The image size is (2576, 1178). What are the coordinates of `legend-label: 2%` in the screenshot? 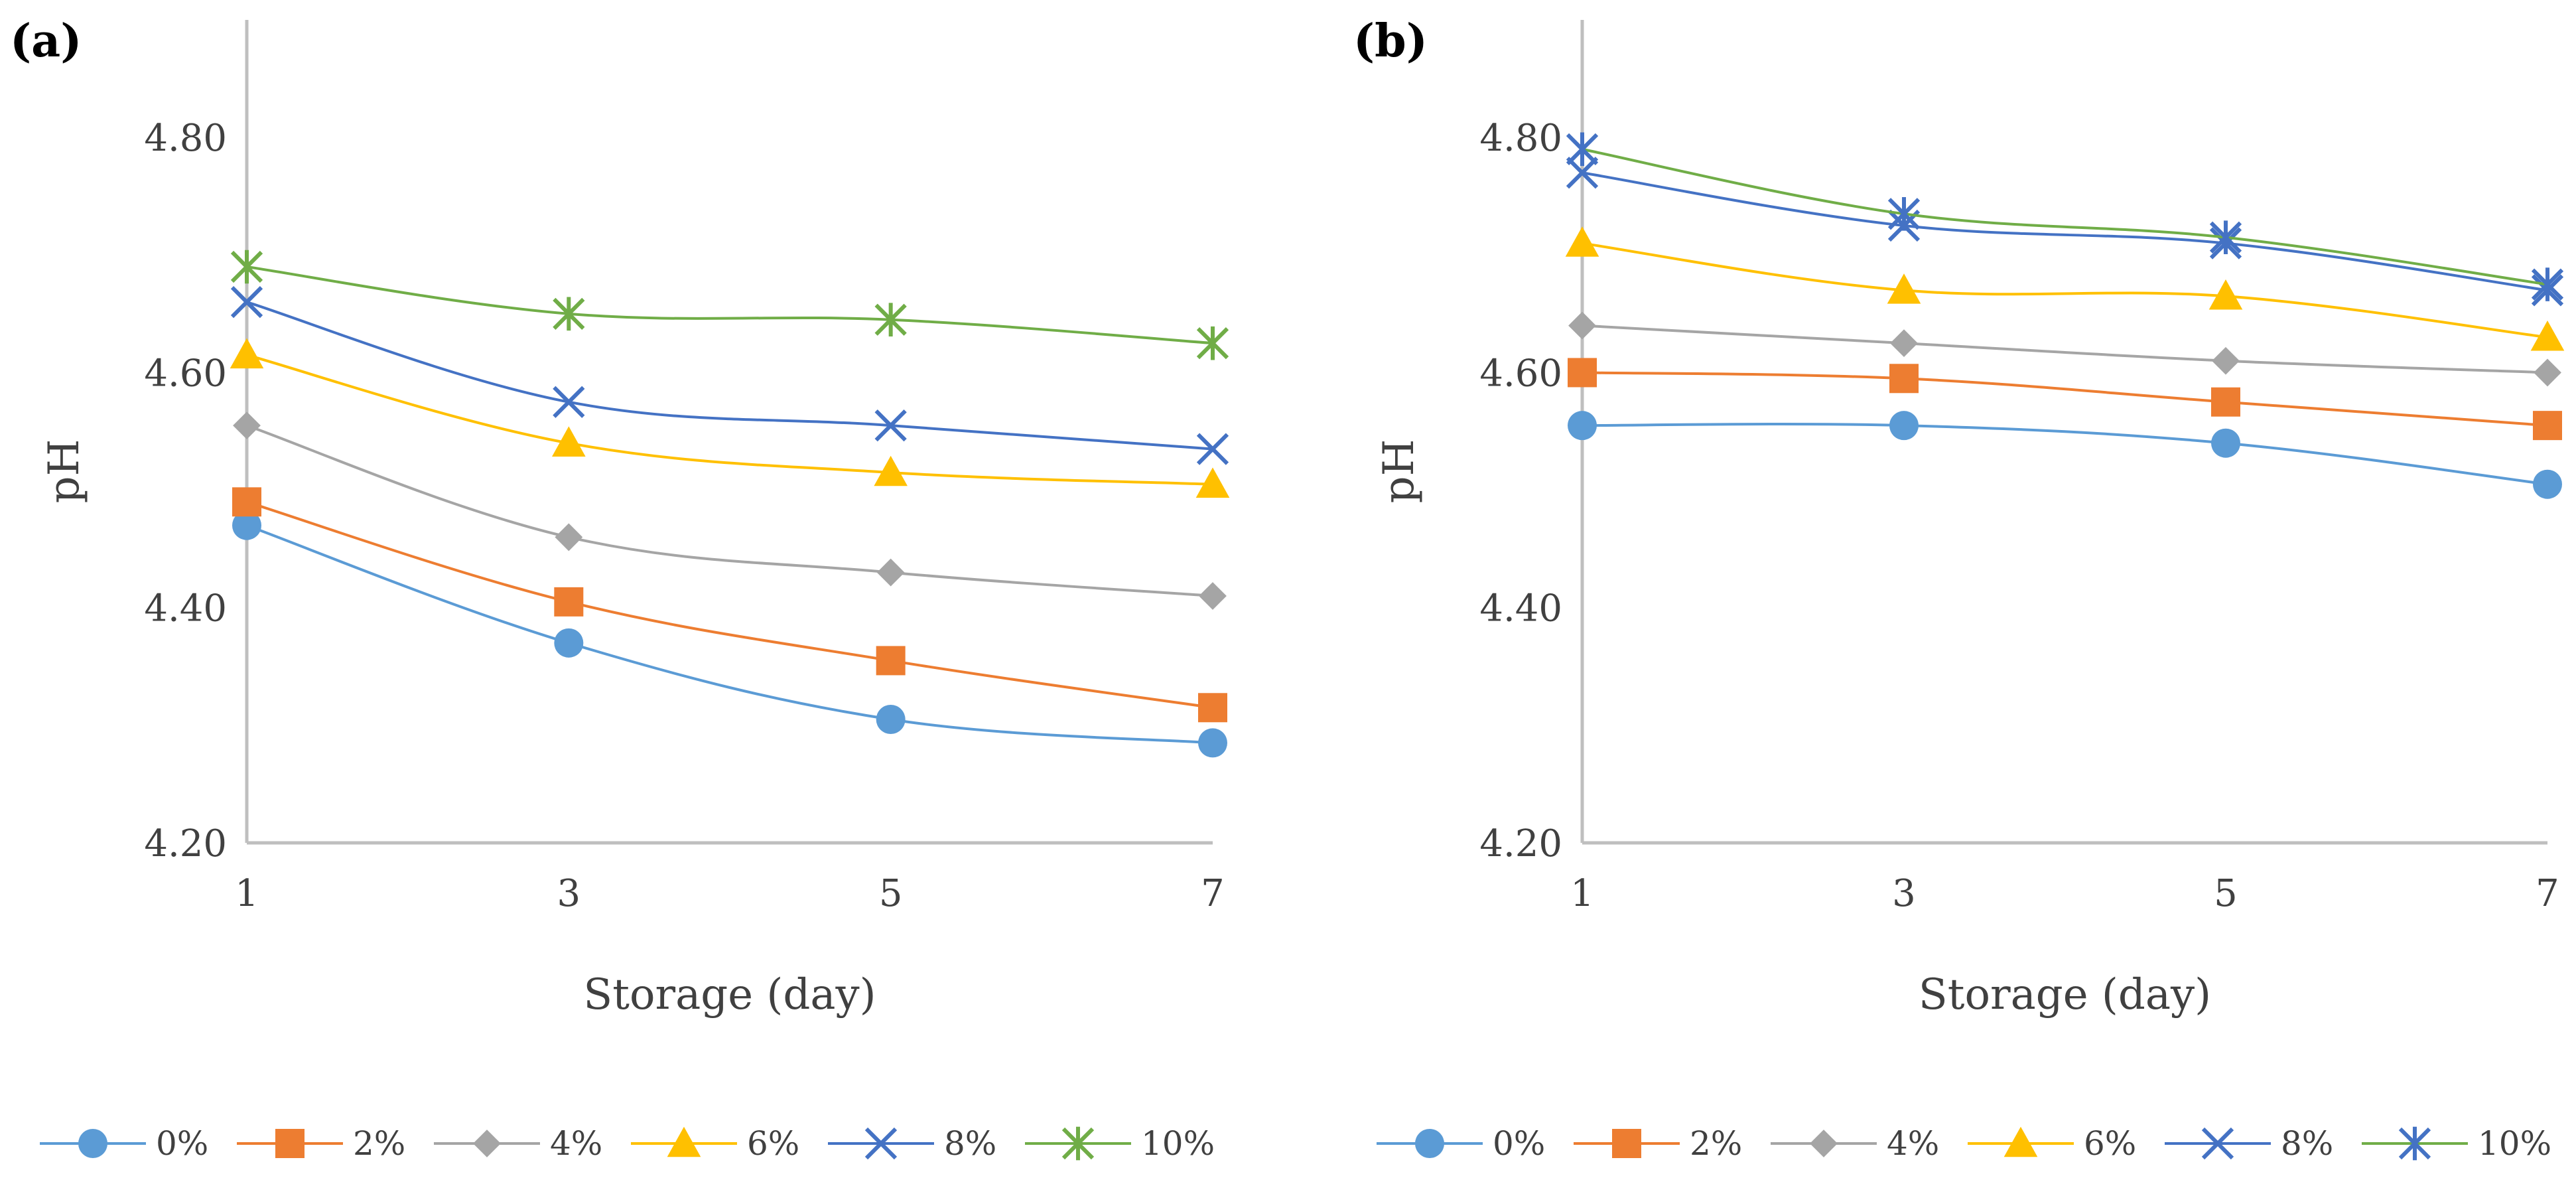 It's located at (379, 1144).